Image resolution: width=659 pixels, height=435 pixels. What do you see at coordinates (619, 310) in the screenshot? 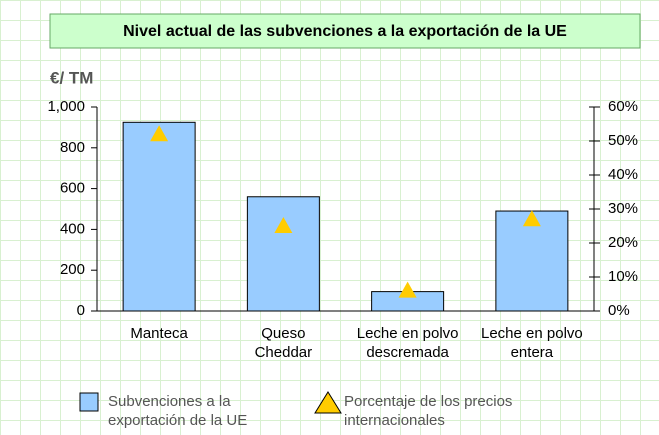
I see `y2-tick-label: 0%` at bounding box center [619, 310].